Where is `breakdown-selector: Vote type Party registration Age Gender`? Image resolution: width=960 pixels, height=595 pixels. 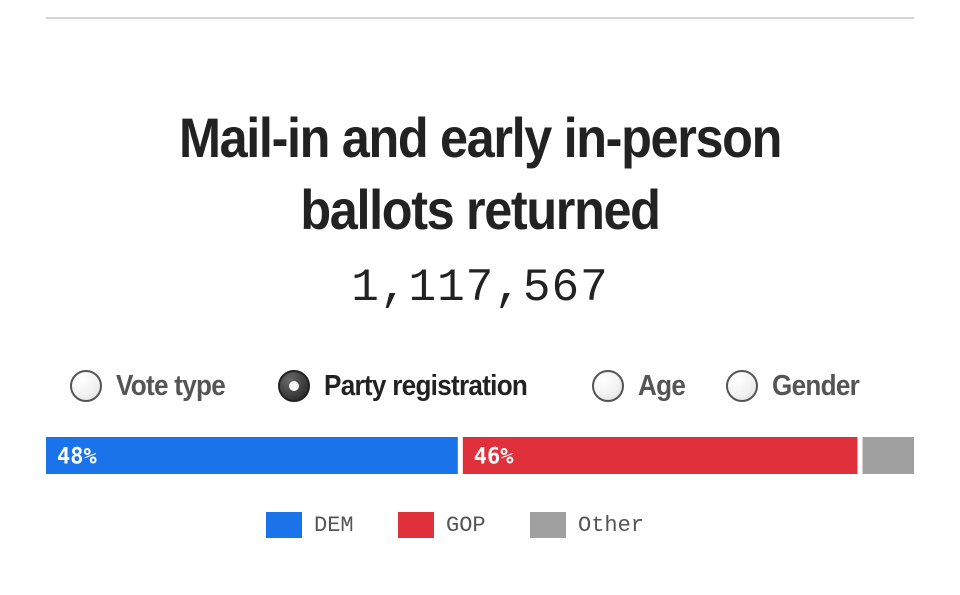
breakdown-selector: Vote type Party registration Age Gender is located at coordinates (480, 386).